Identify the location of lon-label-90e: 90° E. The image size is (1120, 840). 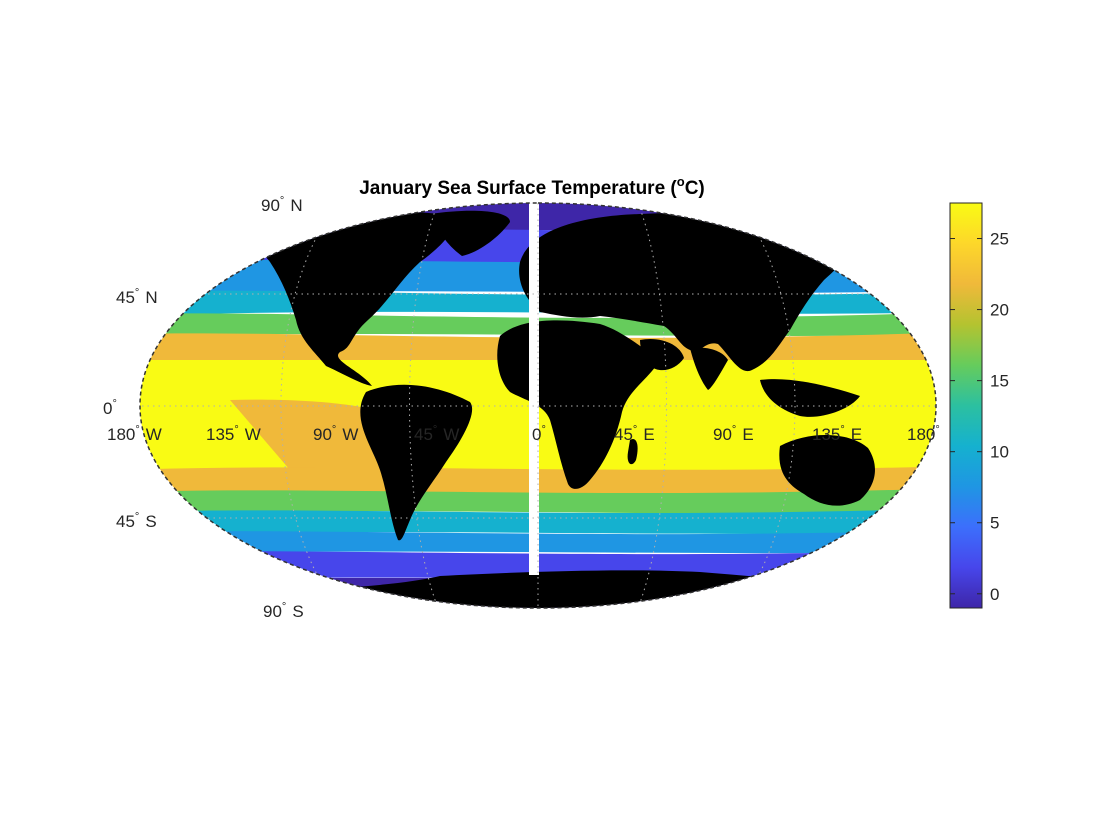
(733, 434).